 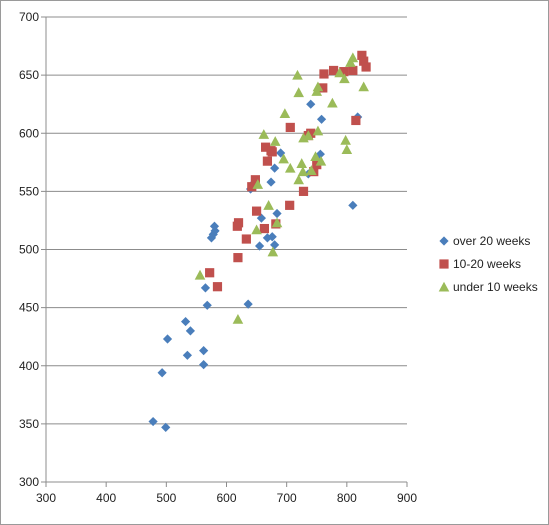 I want to click on y-tick-label: 500, so click(x=29, y=250).